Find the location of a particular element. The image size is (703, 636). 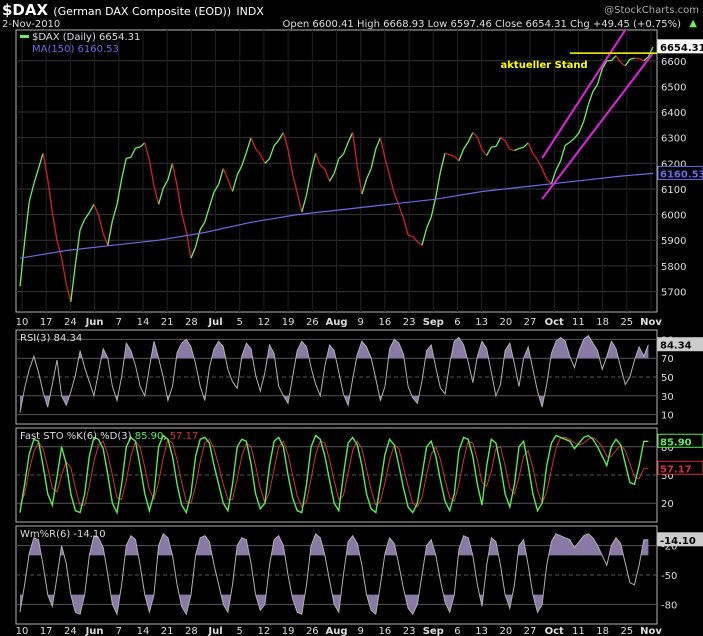

stoch-d-value-label-box is located at coordinates (680, 467).